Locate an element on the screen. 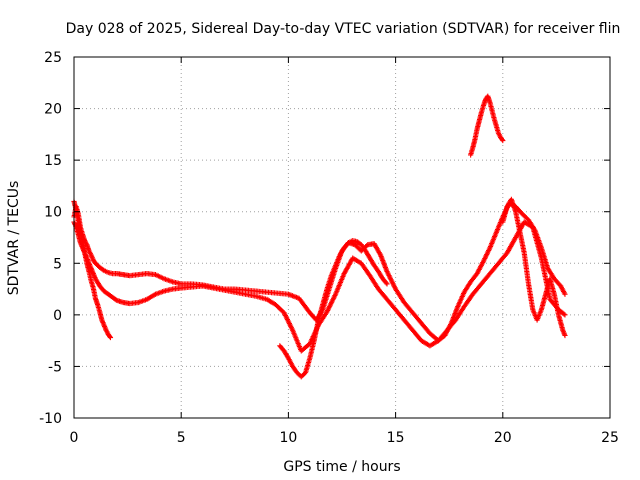 Image resolution: width=640 pixels, height=480 pixels. y-tick-label: -10 is located at coordinates (50, 419).